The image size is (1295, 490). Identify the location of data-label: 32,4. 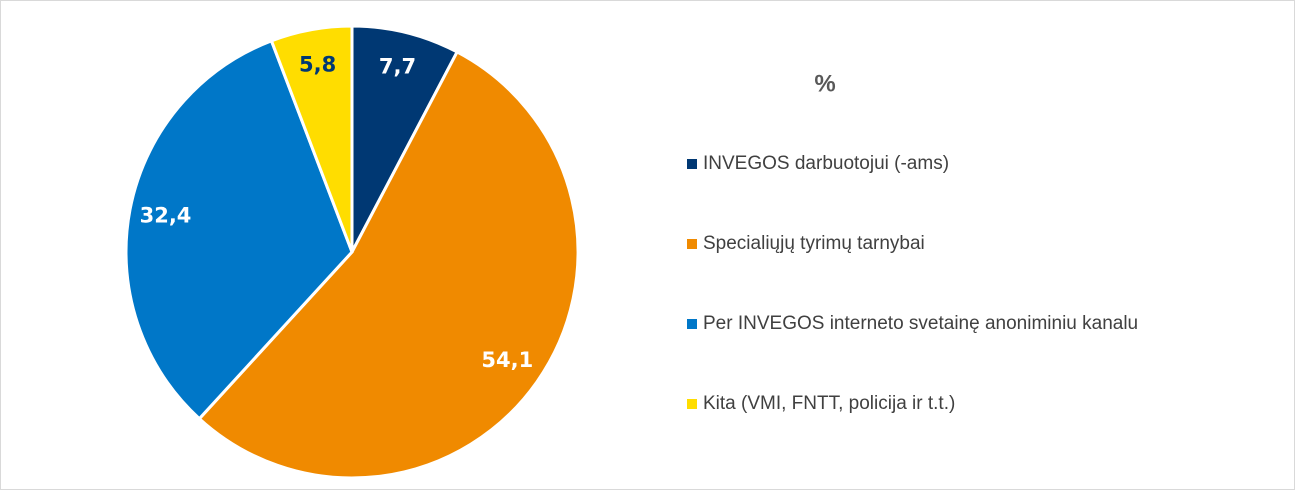
(166, 215).